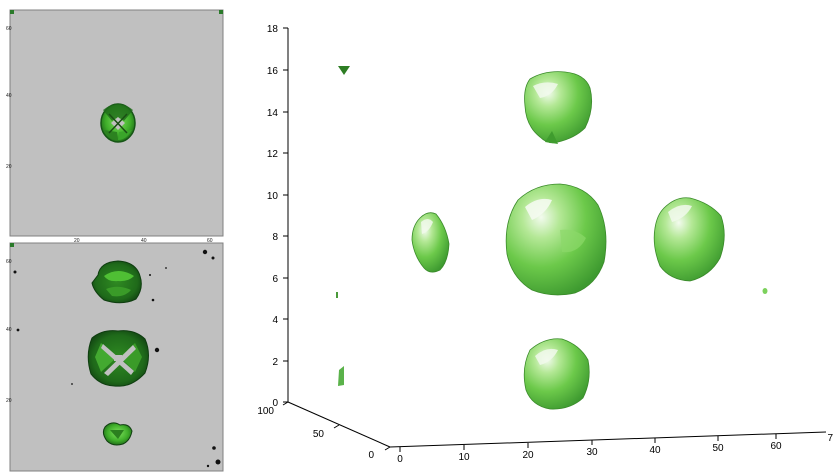 This screenshot has width=838, height=476. I want to click on bottom-left-blob-middle, so click(118, 358).